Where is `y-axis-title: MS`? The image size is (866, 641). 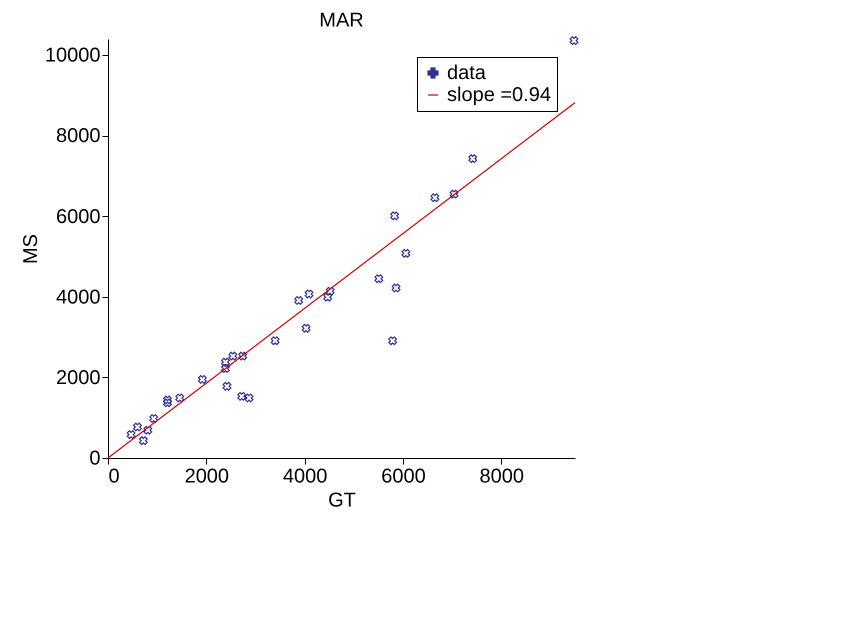
y-axis-title: MS is located at coordinates (31, 249).